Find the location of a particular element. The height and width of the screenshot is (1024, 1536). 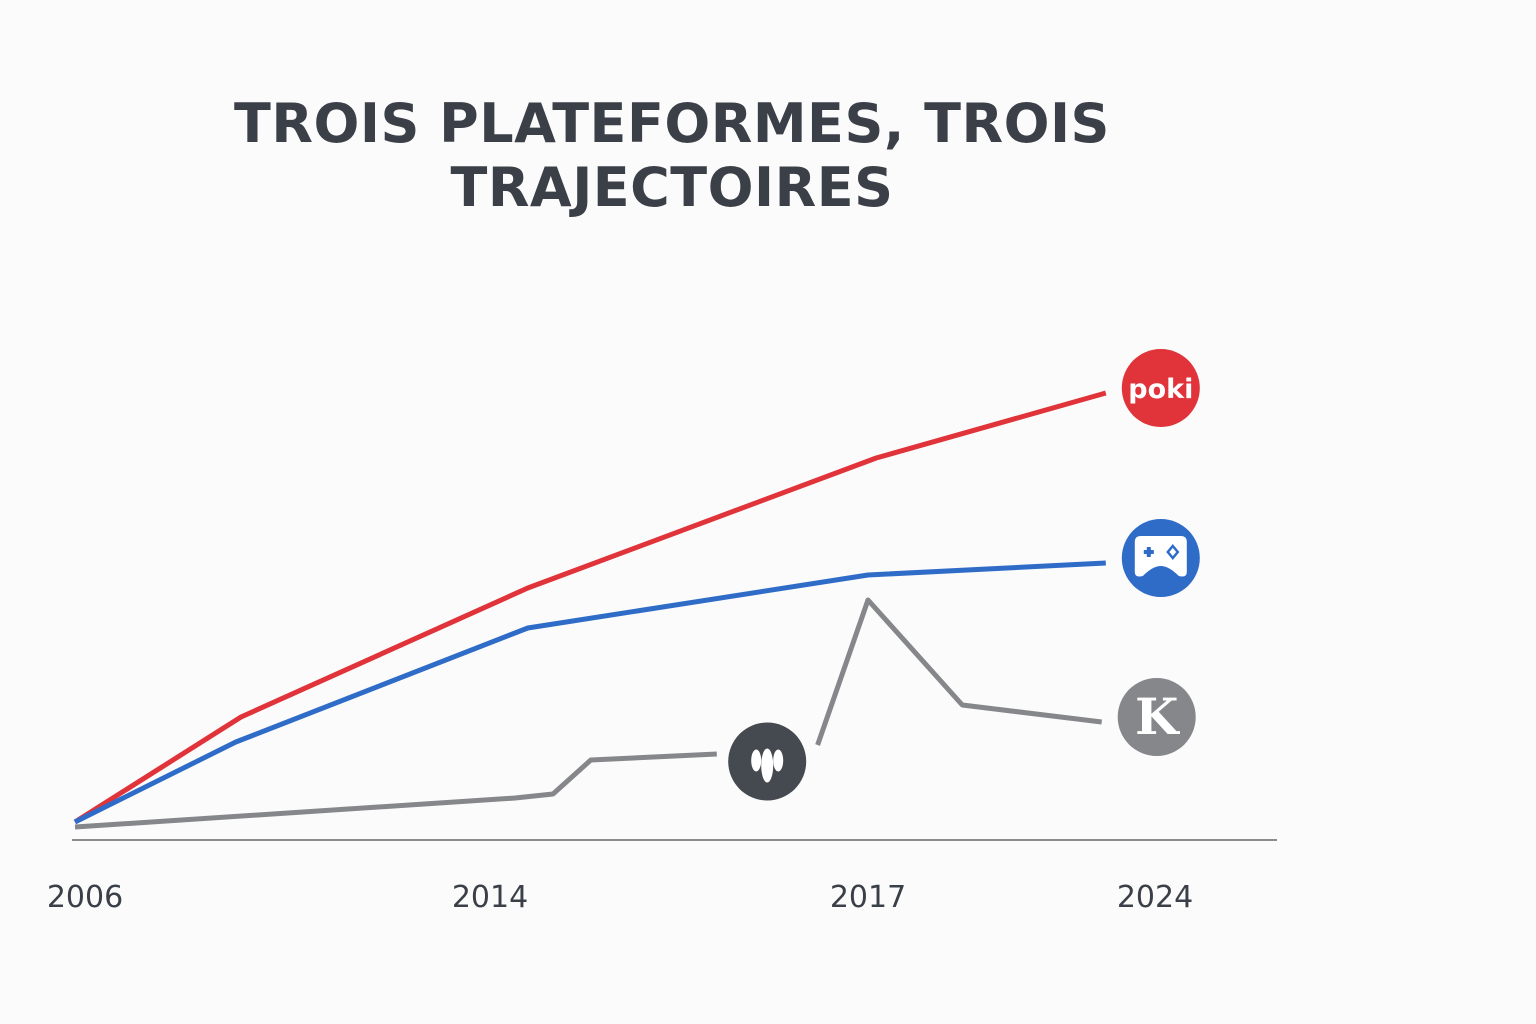

x-tick-2017: 2017 is located at coordinates (868, 897).